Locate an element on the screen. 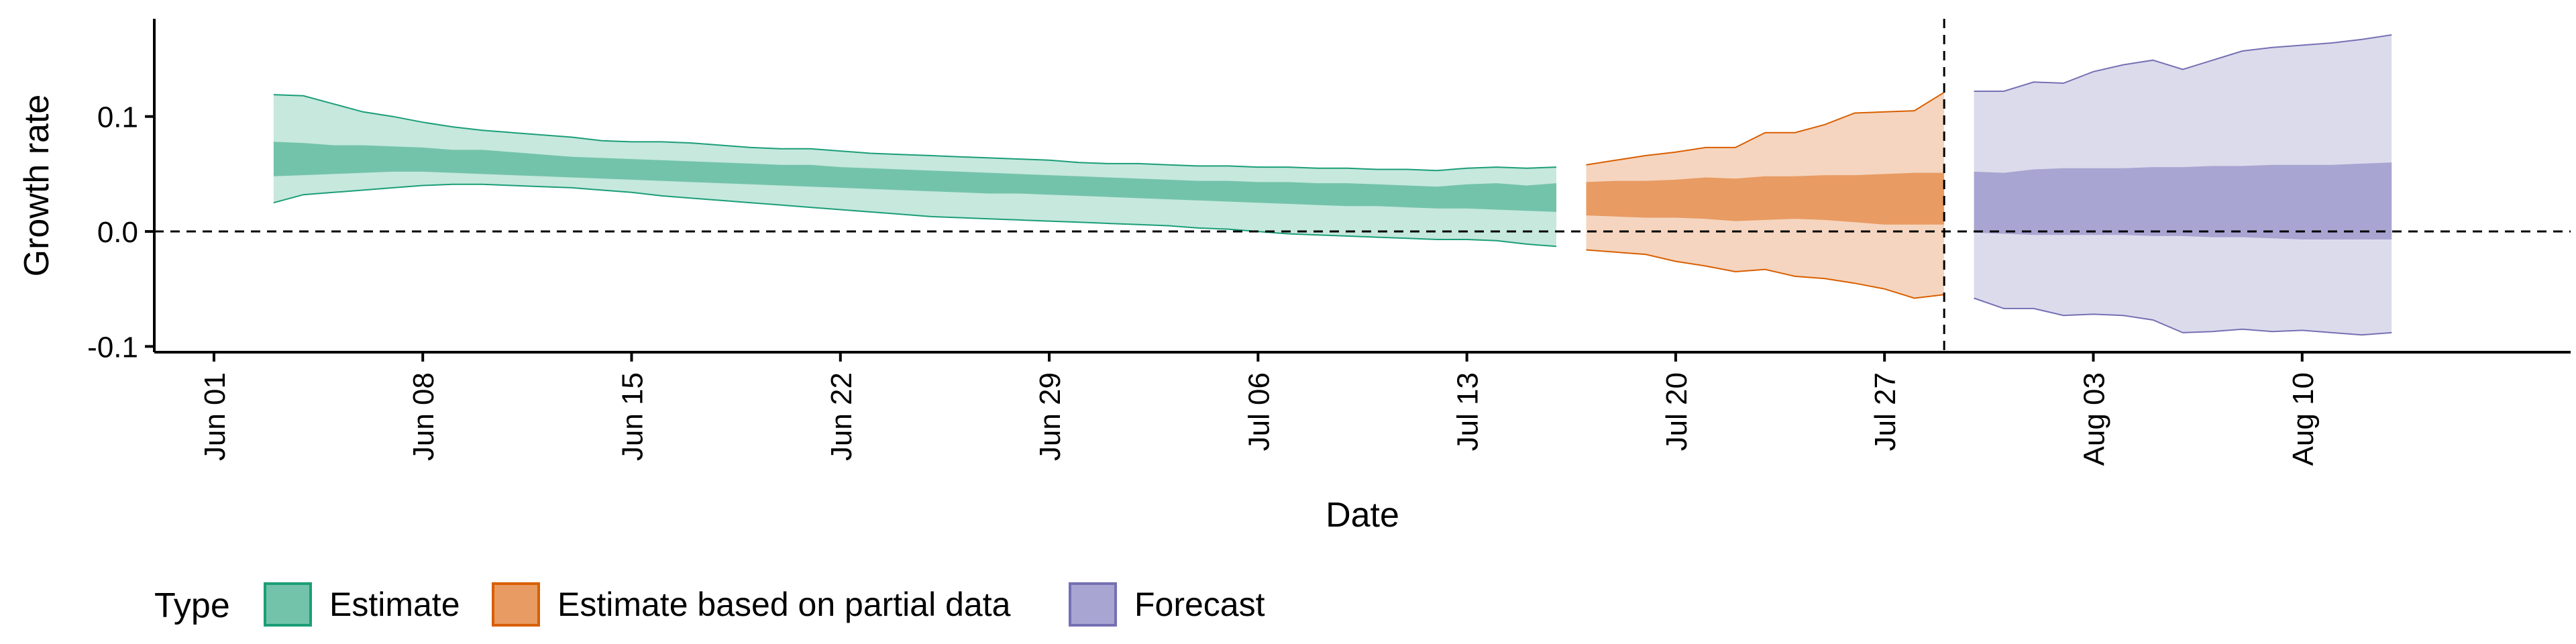 The height and width of the screenshot is (644, 2576). forecast-outer-upper-edge is located at coordinates (2183, 63).